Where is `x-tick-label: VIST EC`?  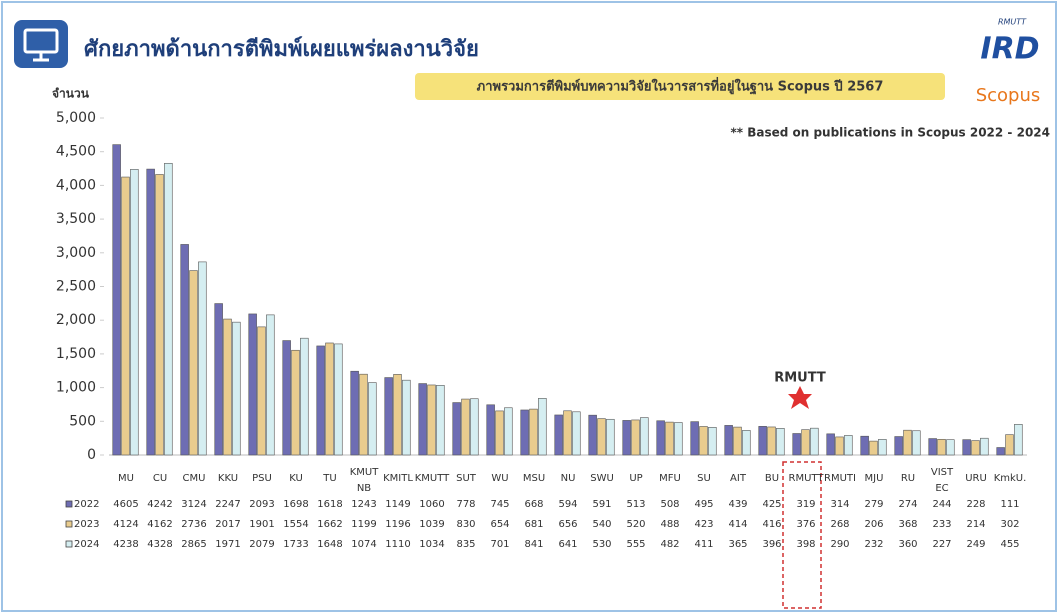 x-tick-label: VIST EC is located at coordinates (942, 480).